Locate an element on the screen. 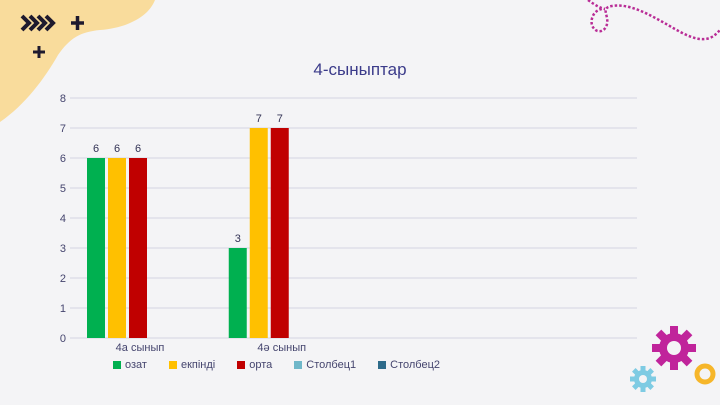 This screenshot has width=720, height=405. legend-item-stolbets2: Столбец2 is located at coordinates (409, 365).